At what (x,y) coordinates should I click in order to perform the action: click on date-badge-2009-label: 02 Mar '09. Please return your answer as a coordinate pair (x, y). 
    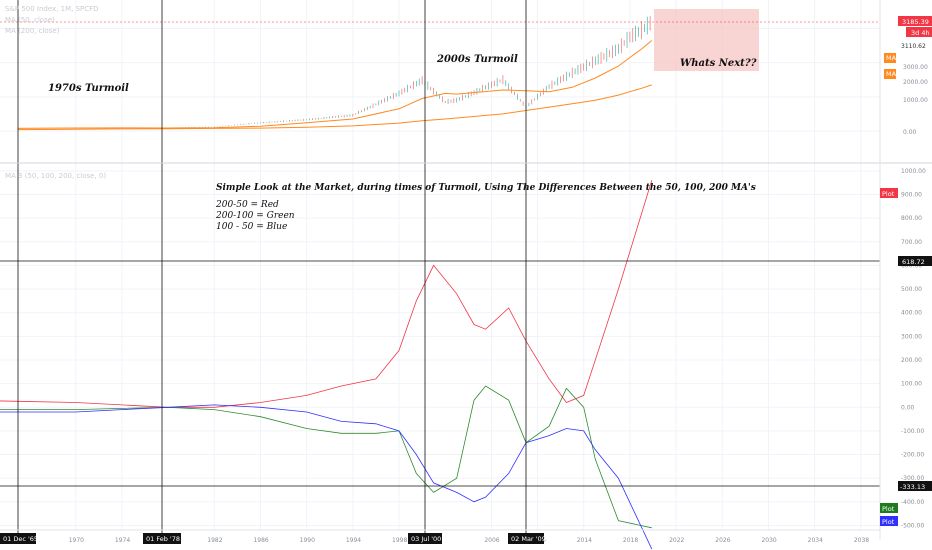
    Looking at the image, I should click on (528, 539).